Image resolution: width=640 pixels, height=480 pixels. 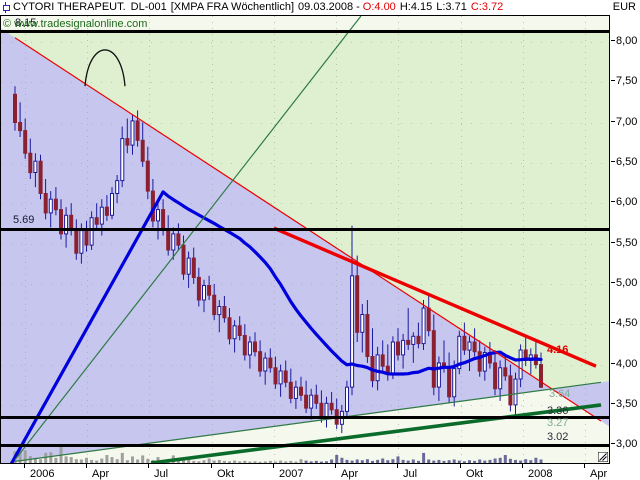 I want to click on header-currency: EUR, so click(x=624, y=7).